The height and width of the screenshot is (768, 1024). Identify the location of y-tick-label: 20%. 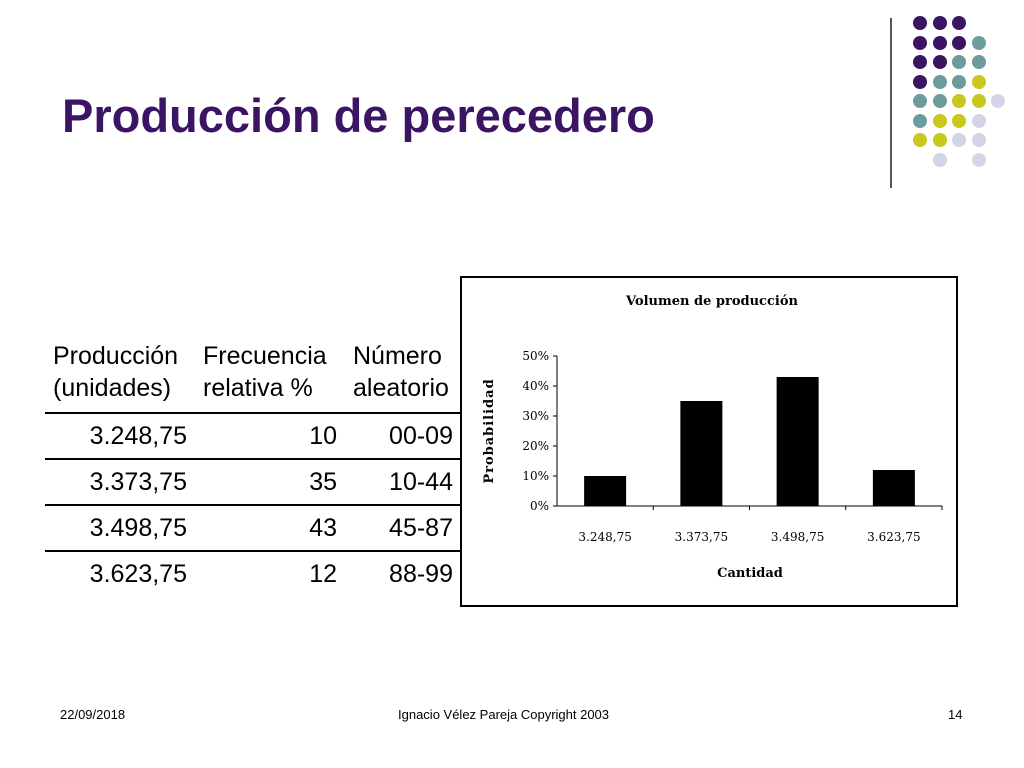
(535, 446).